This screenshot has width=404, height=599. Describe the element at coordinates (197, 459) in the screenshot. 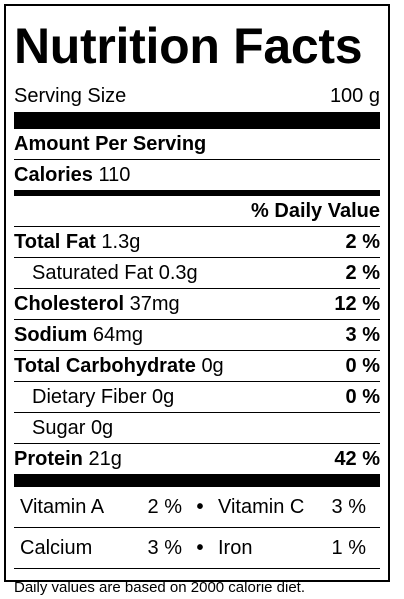

I see `nutrient-row-protein: Protein 21g 42 %` at that location.